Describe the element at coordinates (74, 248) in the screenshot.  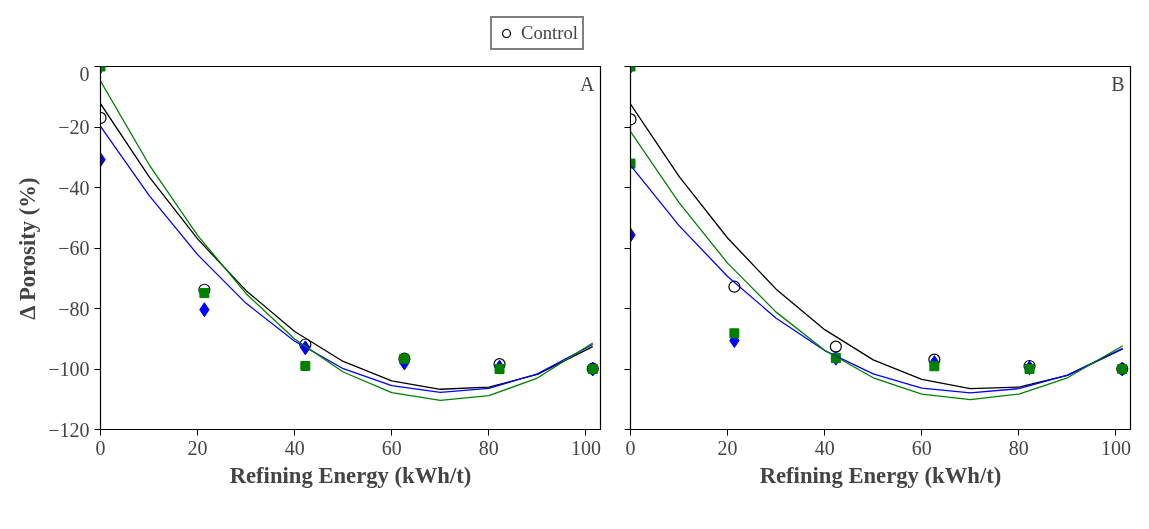
I see `y-tick-label: −60` at that location.